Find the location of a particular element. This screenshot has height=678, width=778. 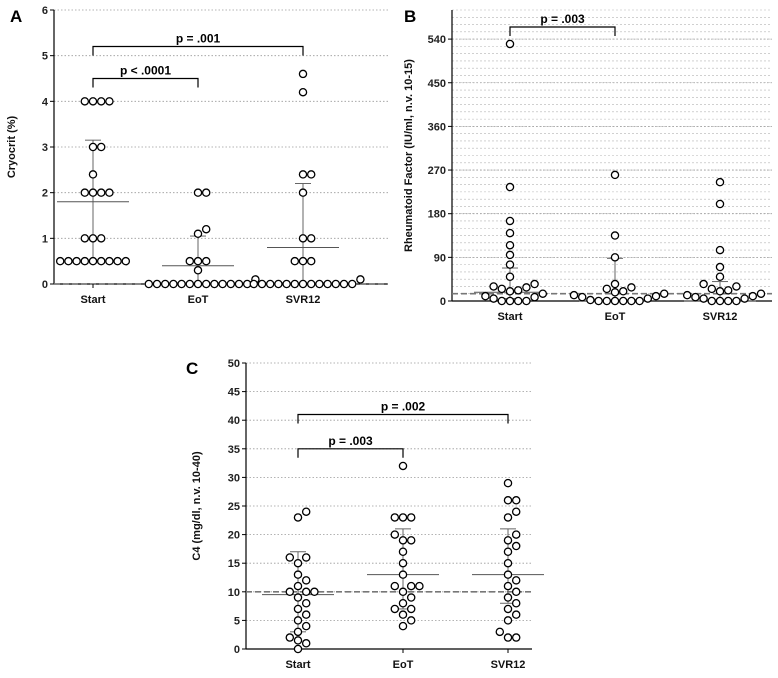

significance-bracket is located at coordinates (403, 418).